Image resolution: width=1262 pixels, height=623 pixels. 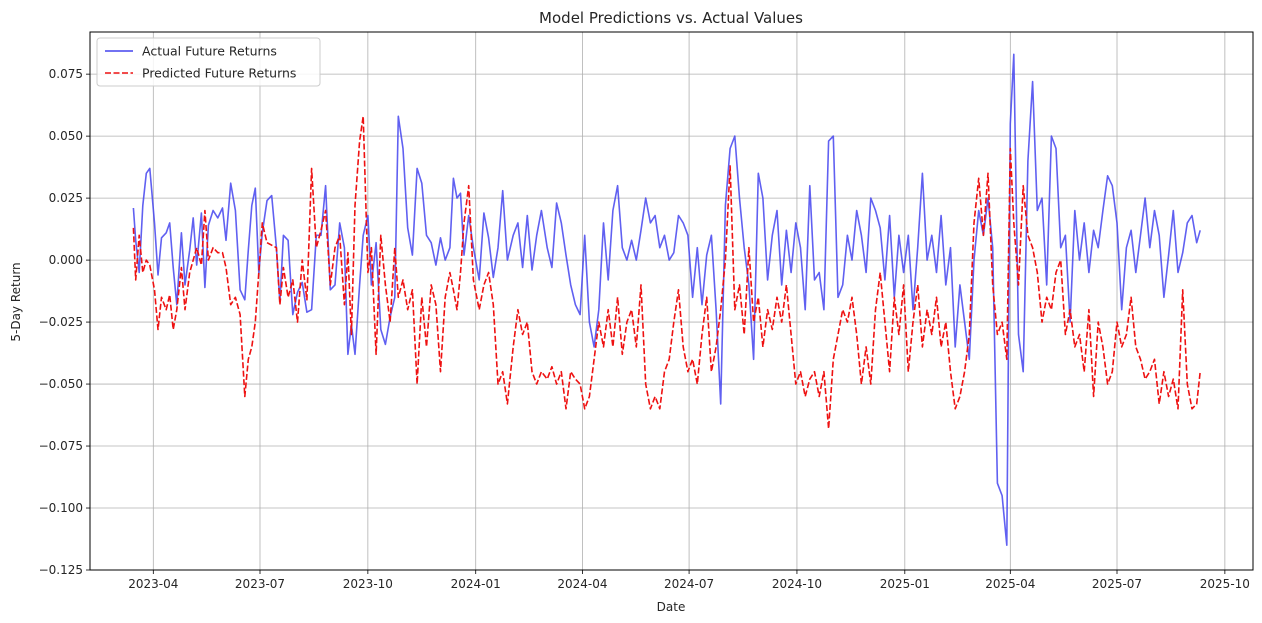 What do you see at coordinates (1225, 584) in the screenshot?
I see `x-tick-label: 2025-10` at bounding box center [1225, 584].